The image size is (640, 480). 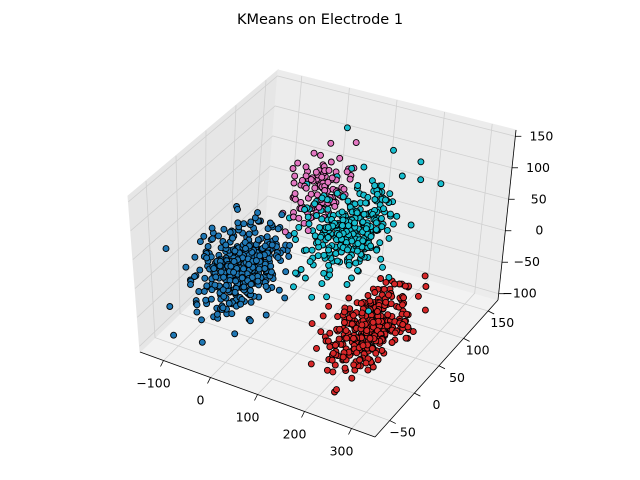 I want to click on x-tick-label: 200, so click(x=295, y=434).